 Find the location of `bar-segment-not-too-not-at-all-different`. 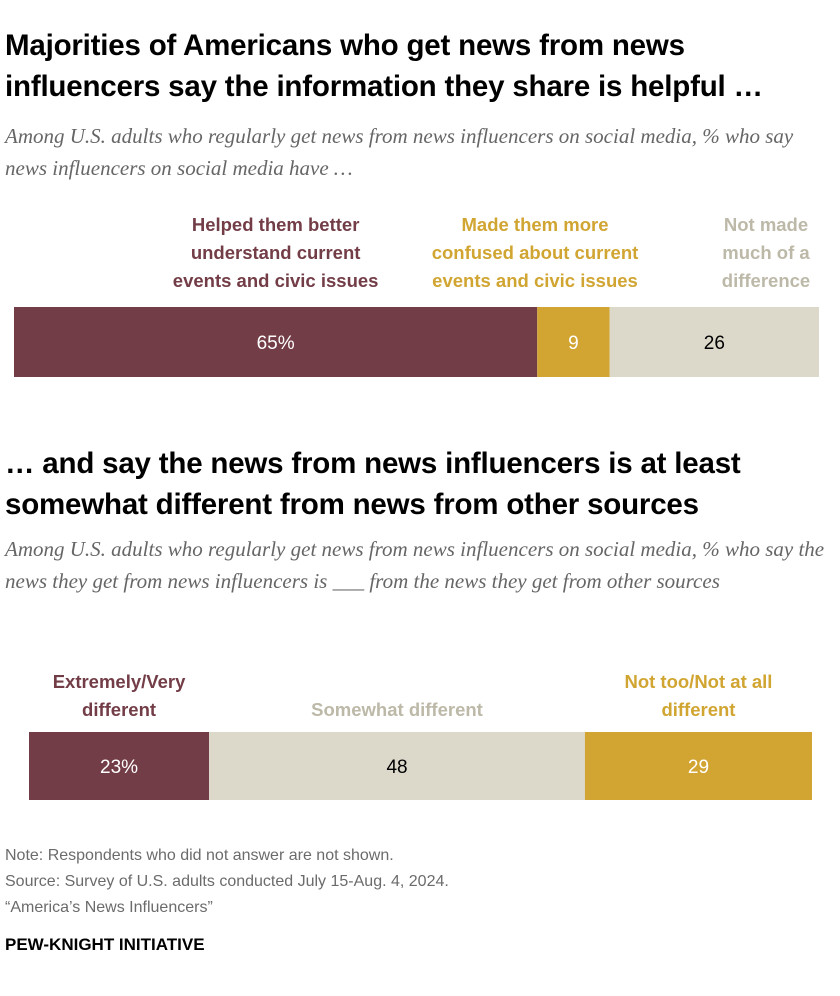

bar-segment-not-too-not-at-all-different is located at coordinates (698, 766).